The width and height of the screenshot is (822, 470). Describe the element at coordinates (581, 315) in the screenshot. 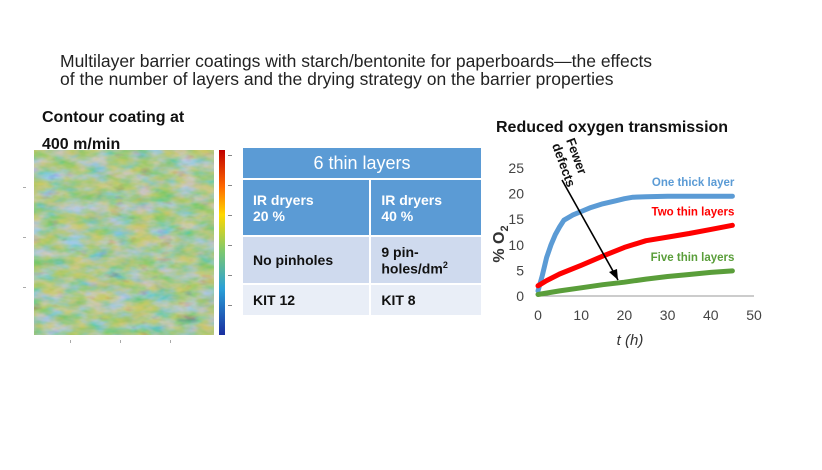

I see `x-tick-label: 10` at that location.